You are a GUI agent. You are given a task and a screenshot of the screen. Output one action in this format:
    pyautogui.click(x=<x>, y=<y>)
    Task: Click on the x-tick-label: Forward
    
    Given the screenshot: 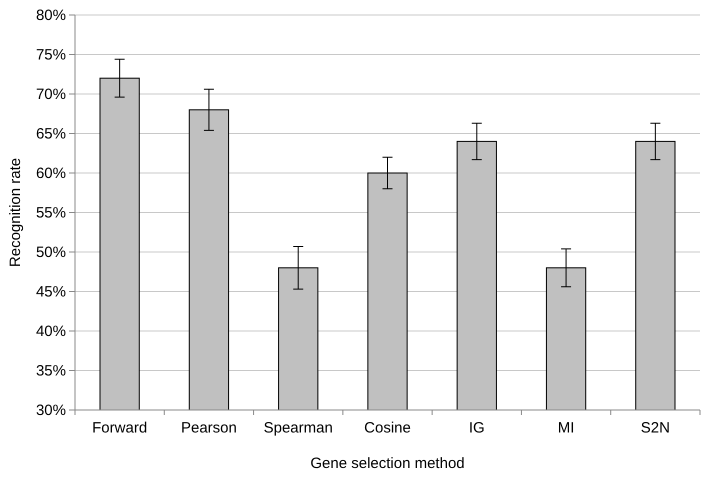 What is the action you would take?
    pyautogui.click(x=120, y=428)
    